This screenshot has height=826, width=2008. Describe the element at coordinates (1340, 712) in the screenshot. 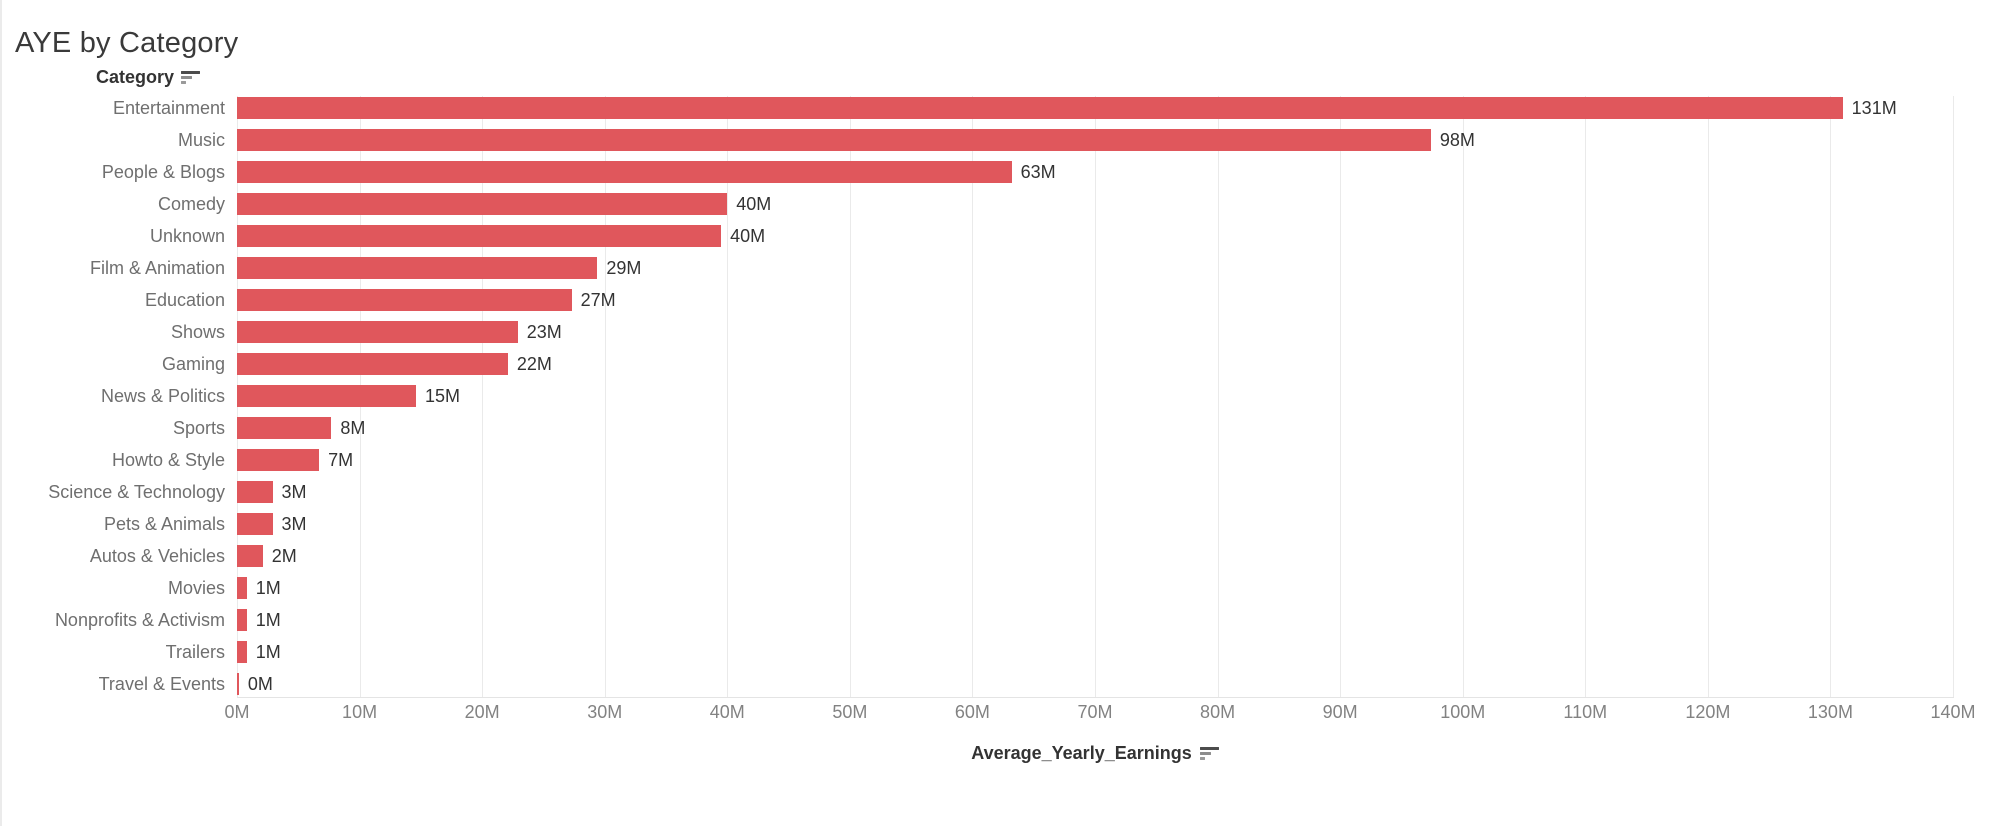

I see `x-tick-label: 90M` at that location.